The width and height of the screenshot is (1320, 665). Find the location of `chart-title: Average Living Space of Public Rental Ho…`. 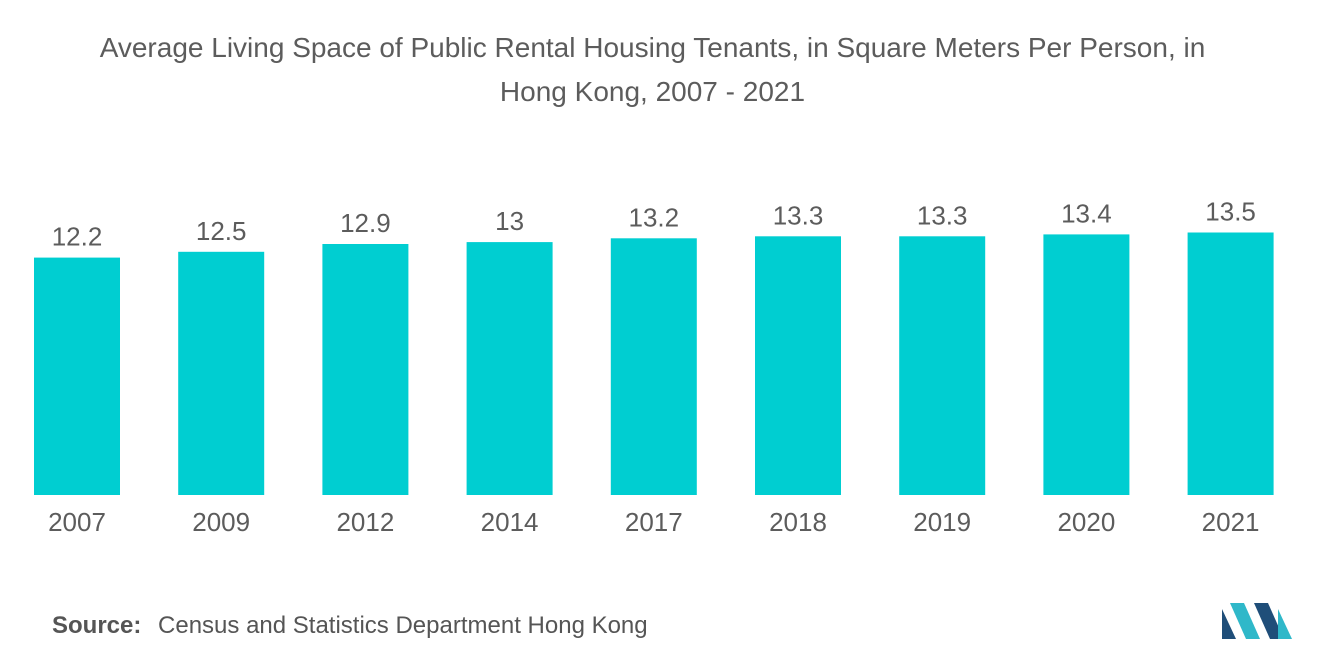

chart-title: Average Living Space of Public Rental Ho… is located at coordinates (652, 70).